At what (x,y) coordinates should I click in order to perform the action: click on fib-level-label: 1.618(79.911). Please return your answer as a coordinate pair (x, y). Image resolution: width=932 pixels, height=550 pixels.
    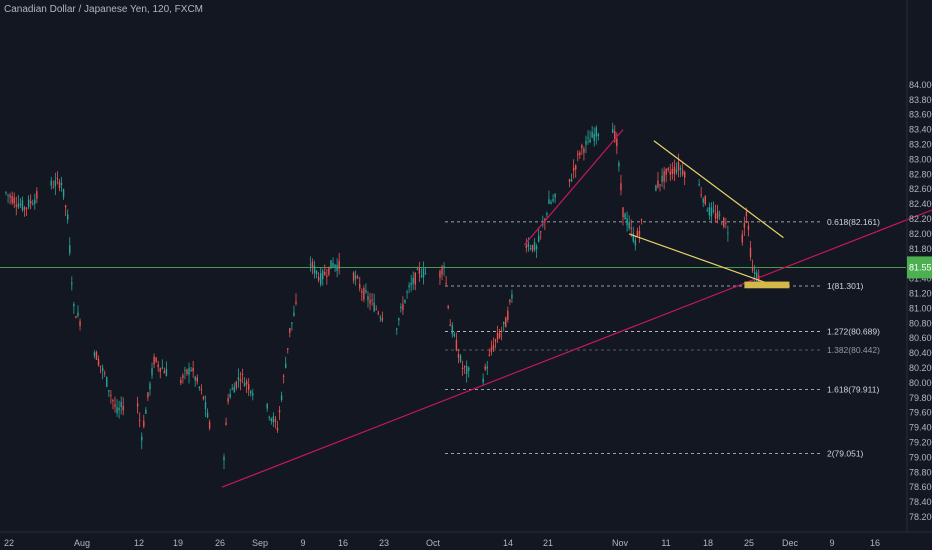
    Looking at the image, I should click on (853, 390).